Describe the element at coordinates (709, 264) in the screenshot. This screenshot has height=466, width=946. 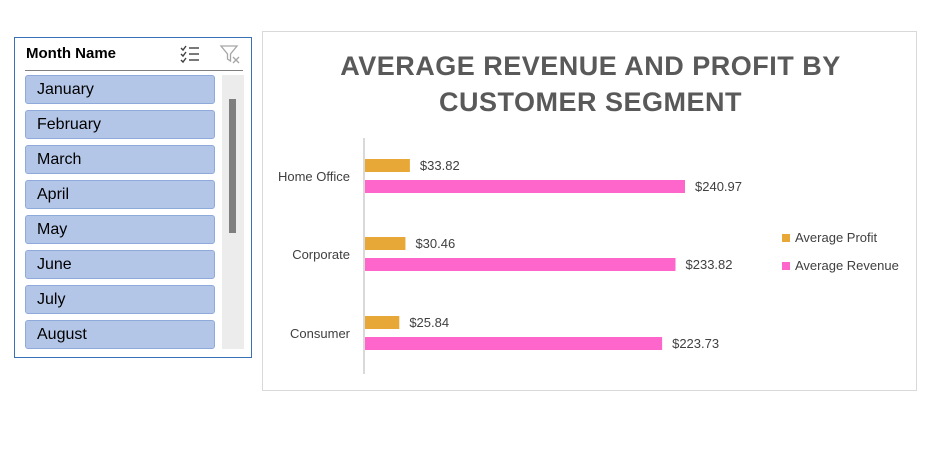
I see `data-label: $233.82` at that location.